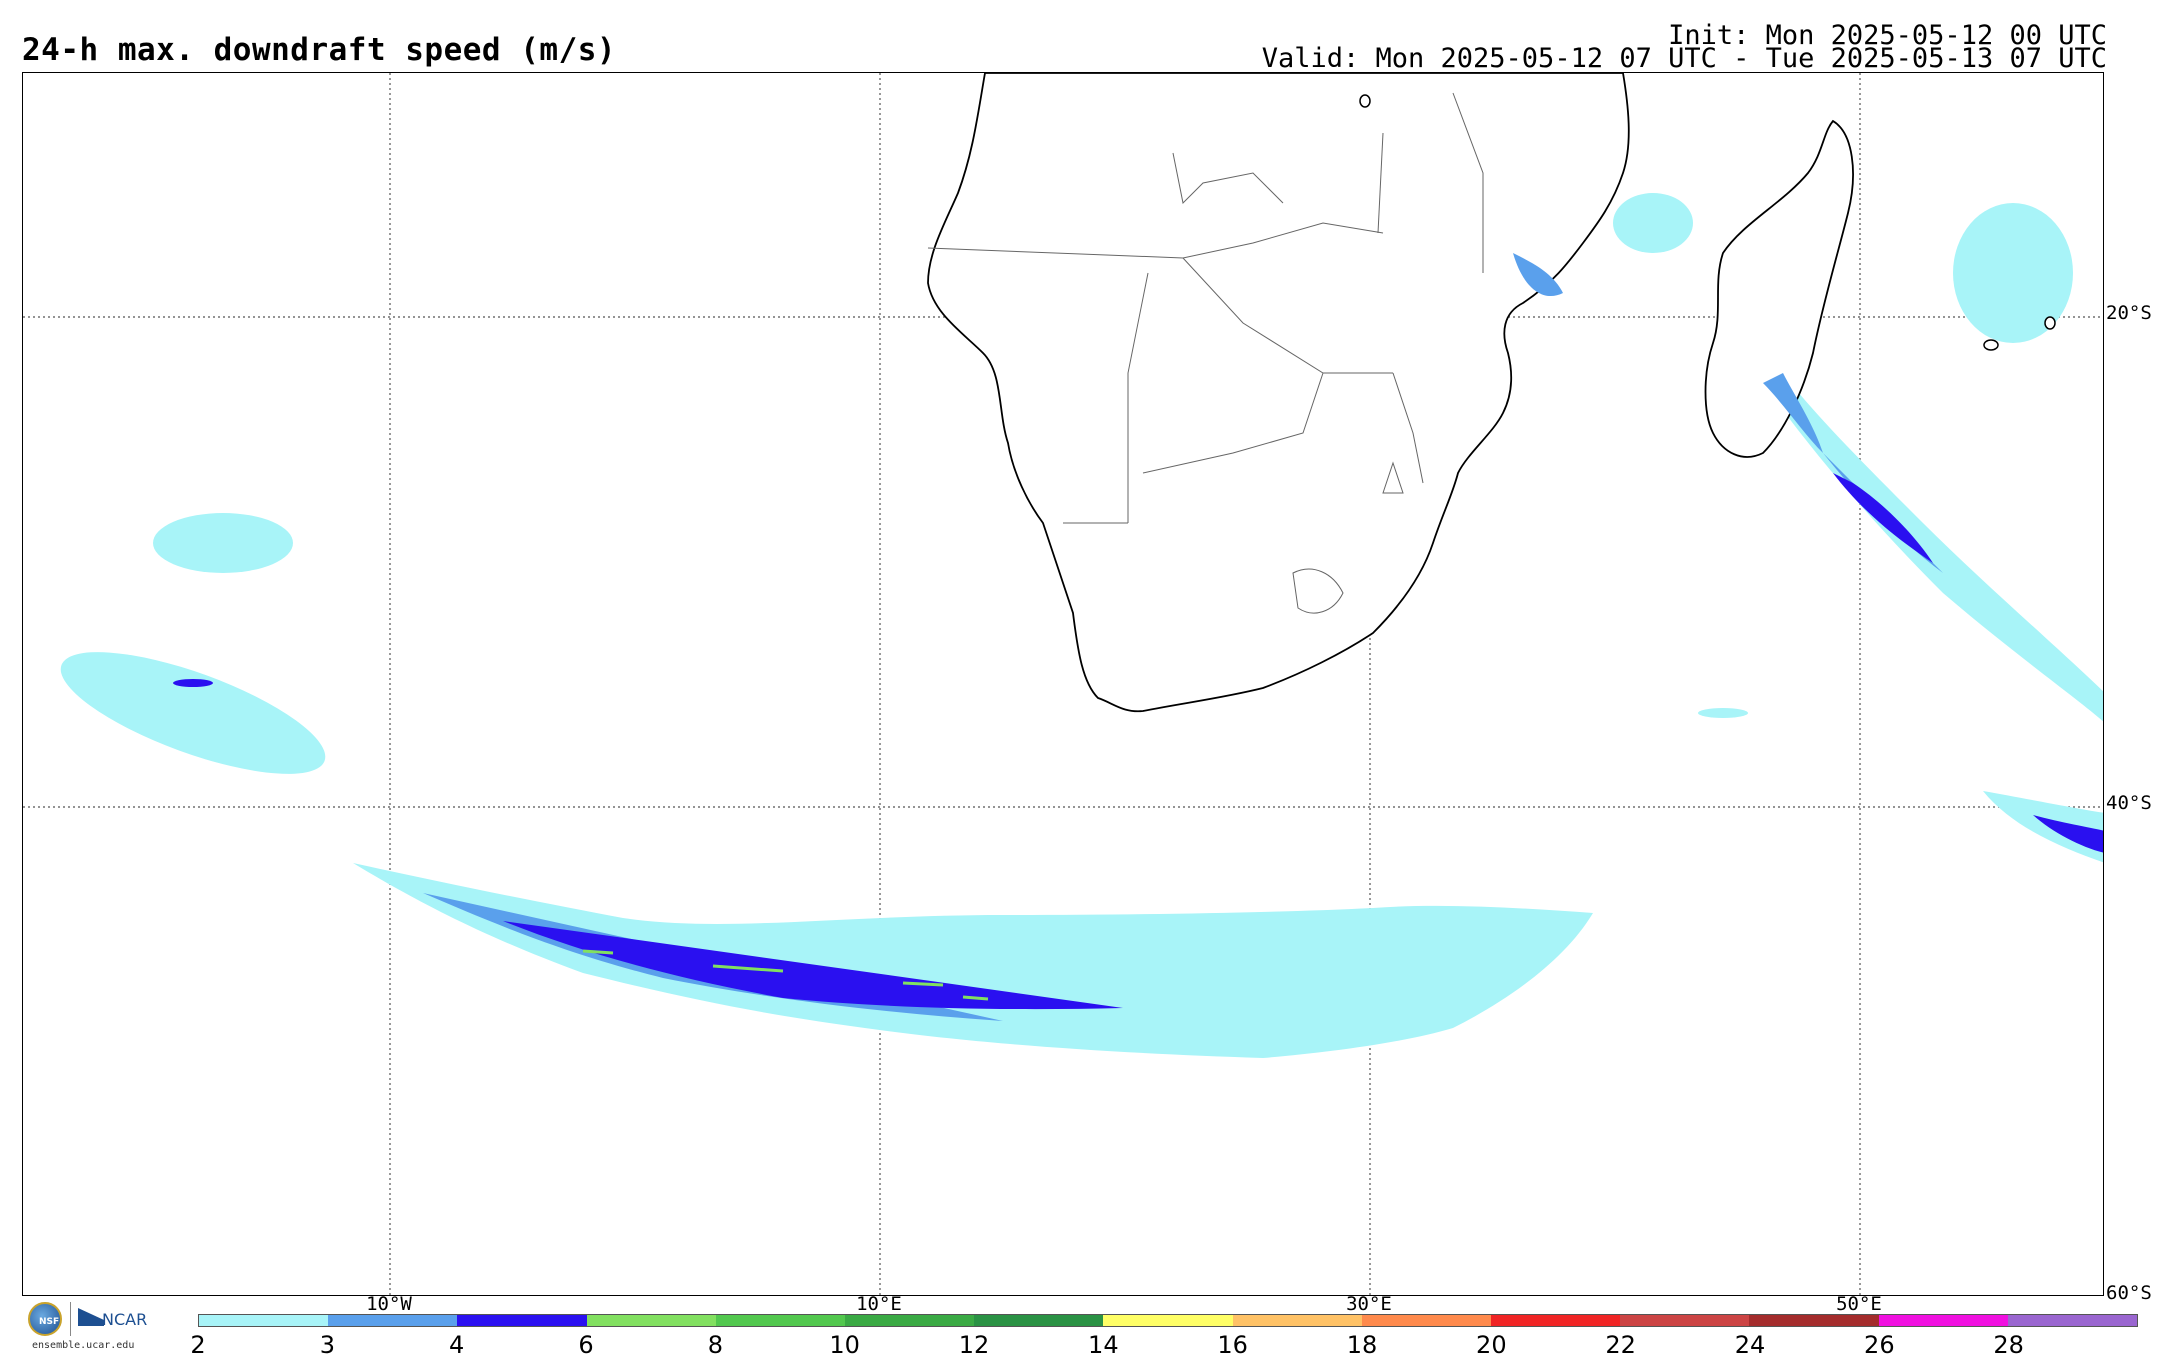 This screenshot has height=1359, width=2160. What do you see at coordinates (1859, 1304) in the screenshot?
I see `lon-label-50e: 50°E` at bounding box center [1859, 1304].